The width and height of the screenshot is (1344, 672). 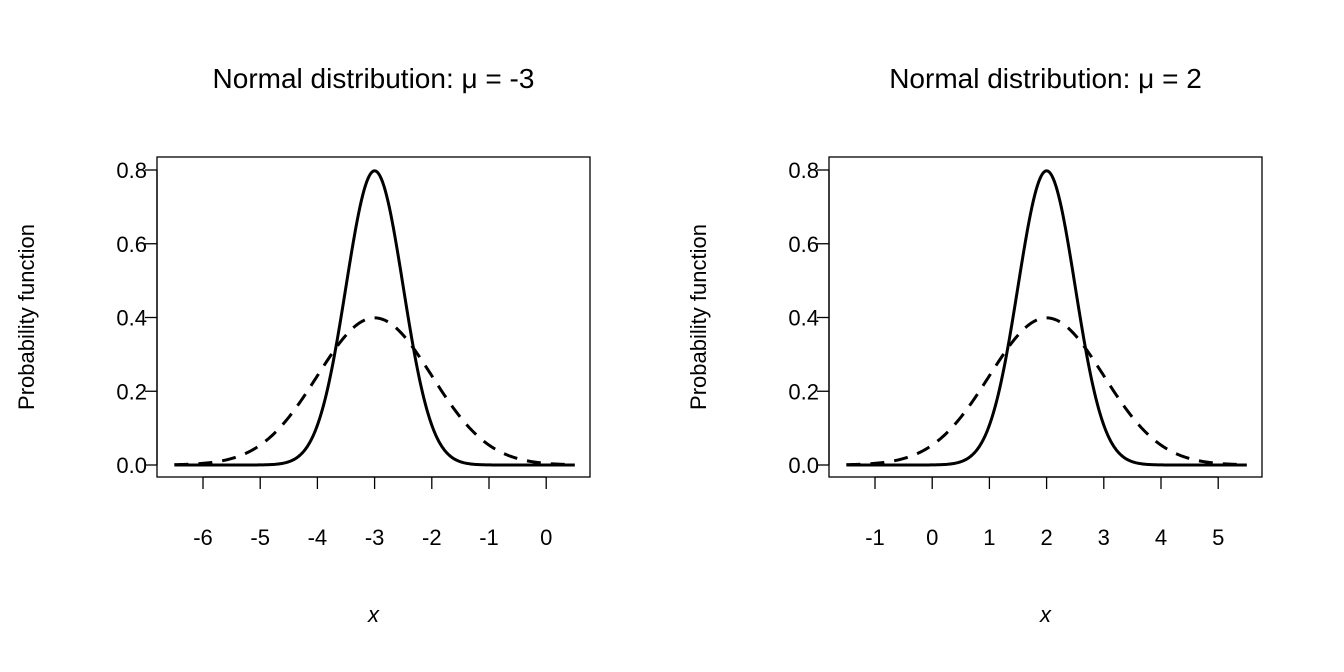 I want to click on x-tick-label: -3, so click(x=375, y=537).